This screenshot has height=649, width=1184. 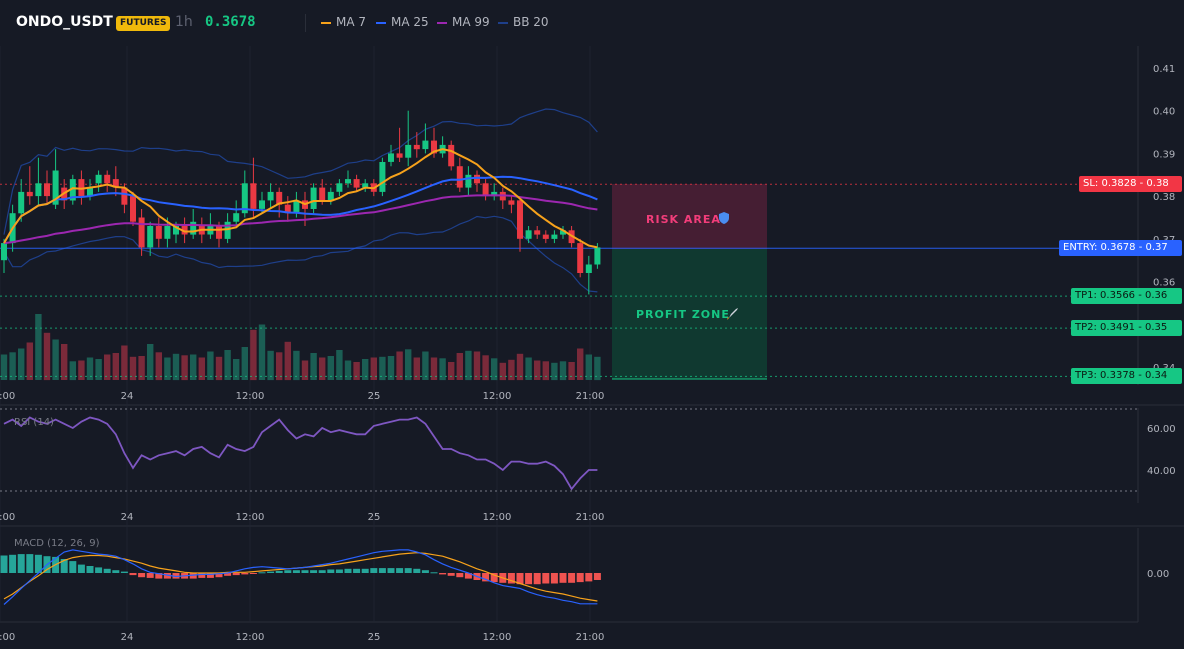 What do you see at coordinates (1161, 471) in the screenshot?
I see `rsi-tick-label: 40.00` at bounding box center [1161, 471].